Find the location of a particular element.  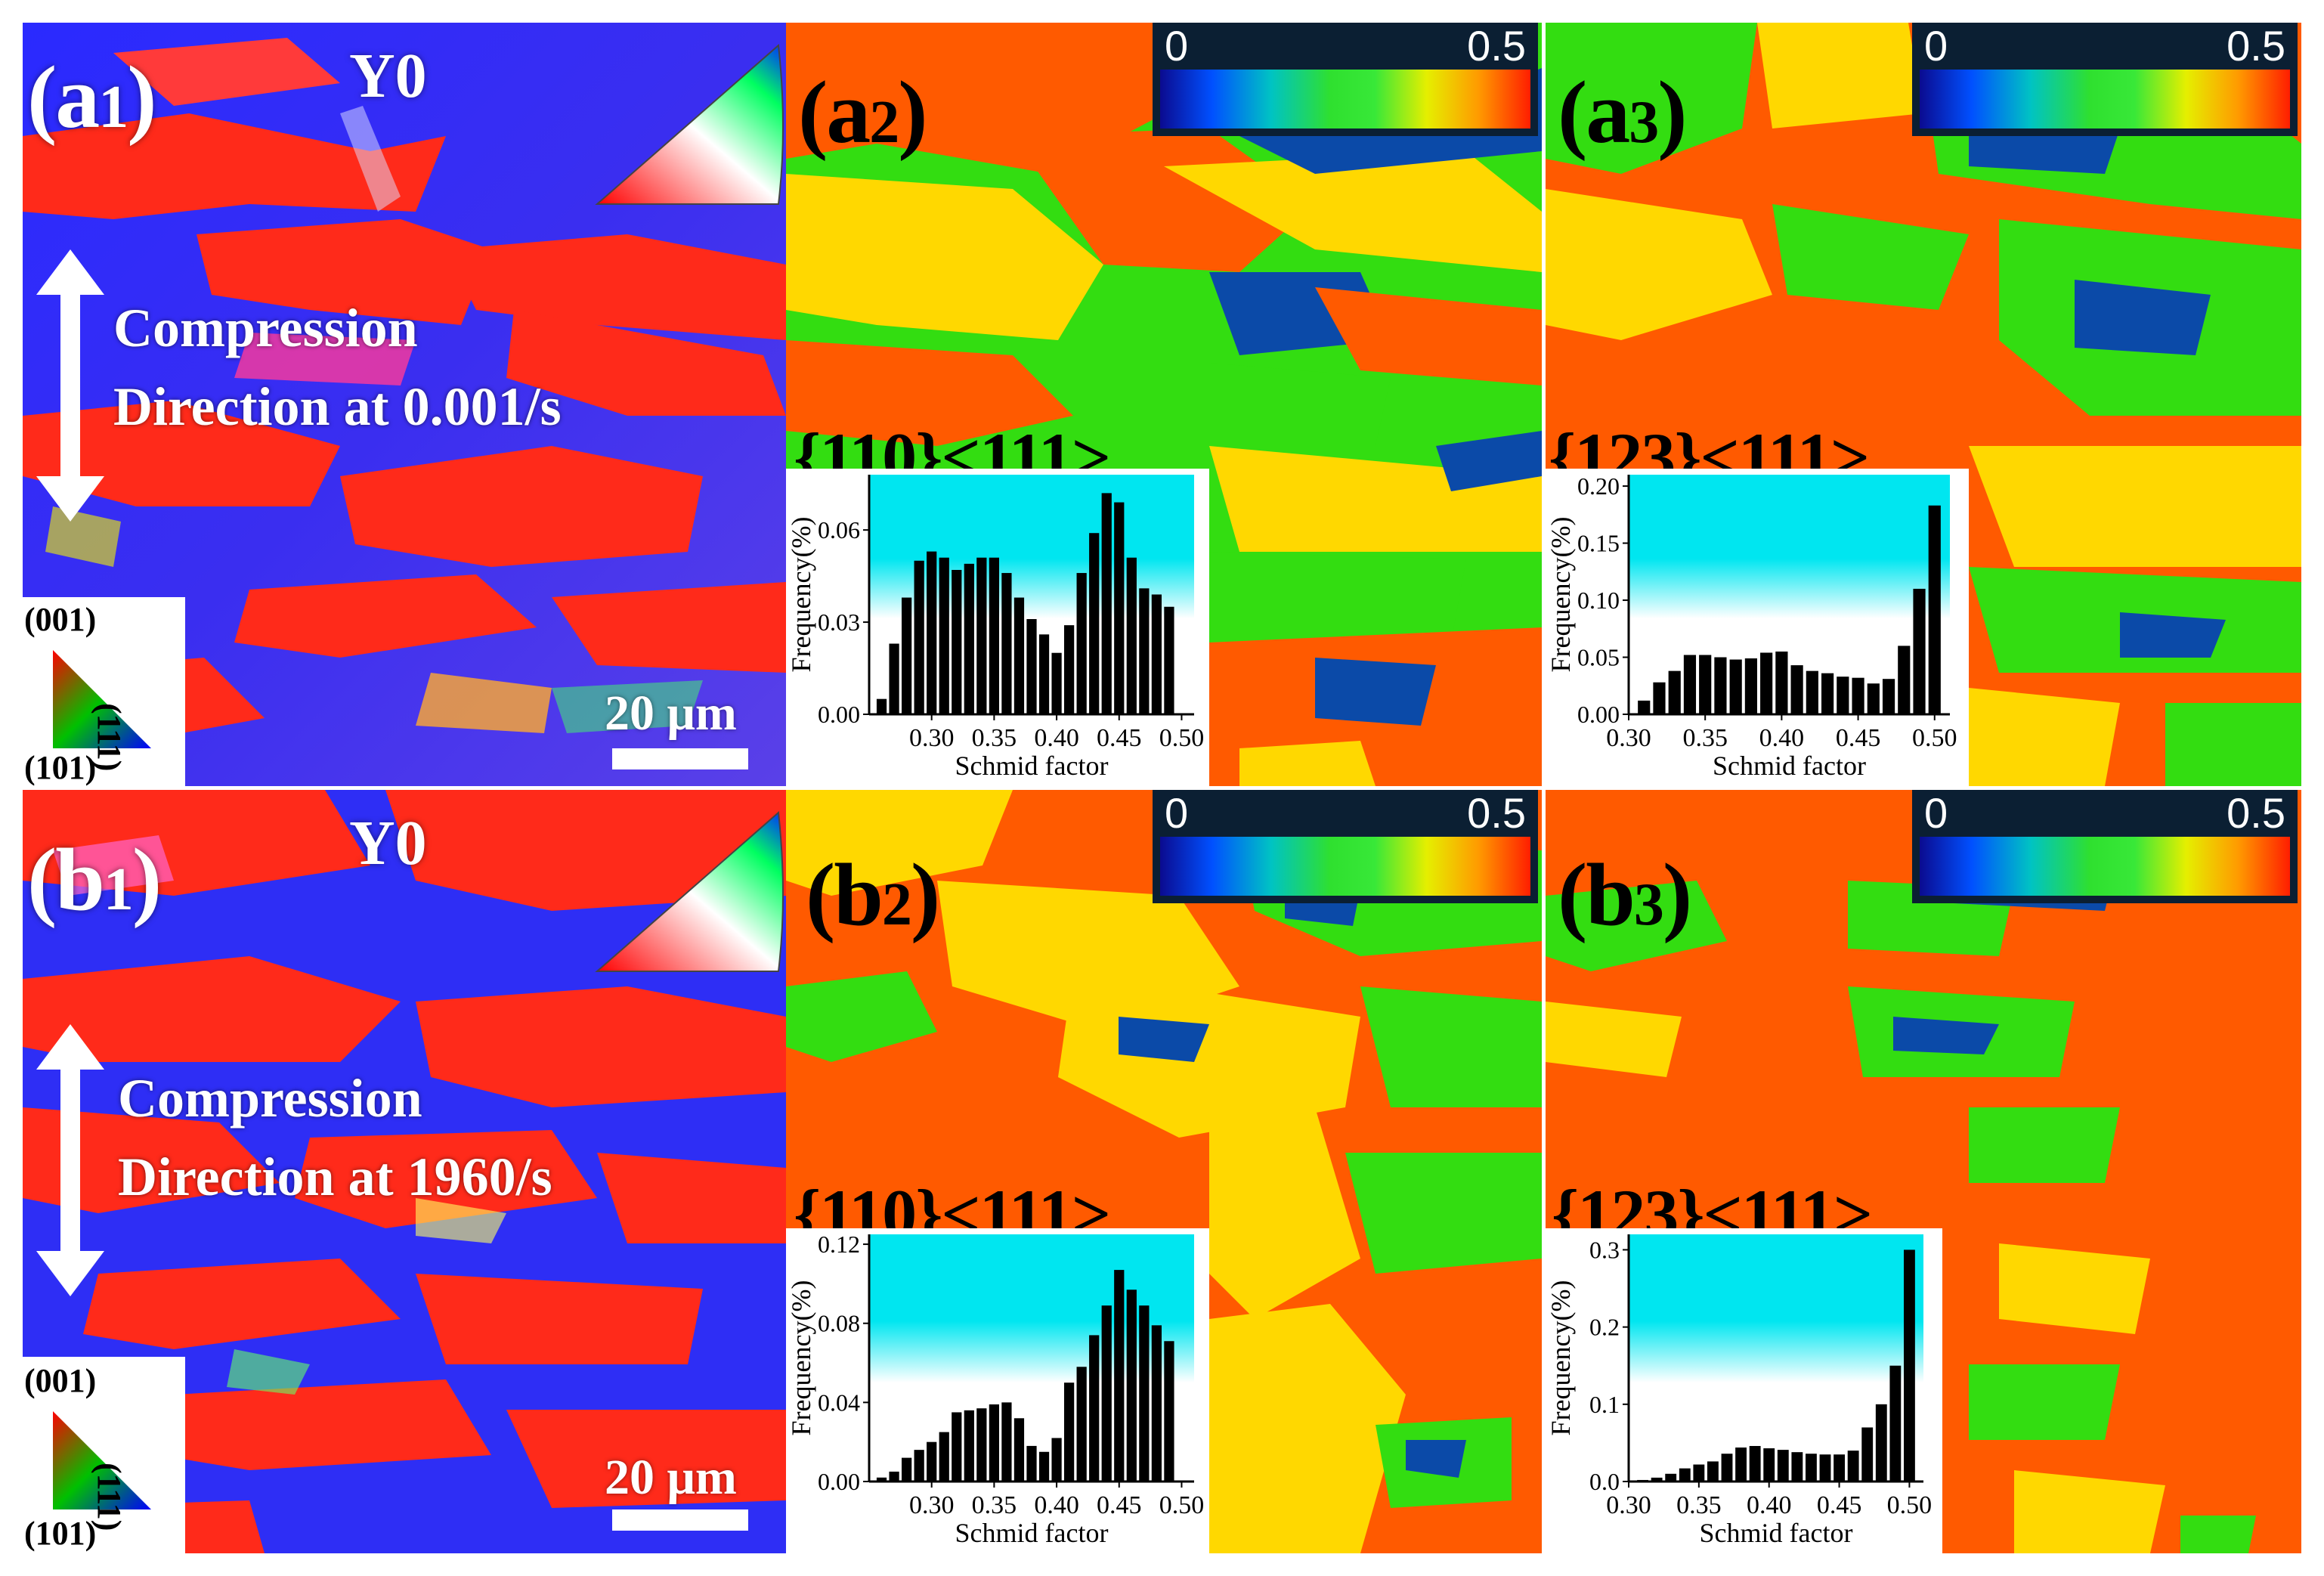

ipf-key-triangle-b1 is located at coordinates (689, 891).